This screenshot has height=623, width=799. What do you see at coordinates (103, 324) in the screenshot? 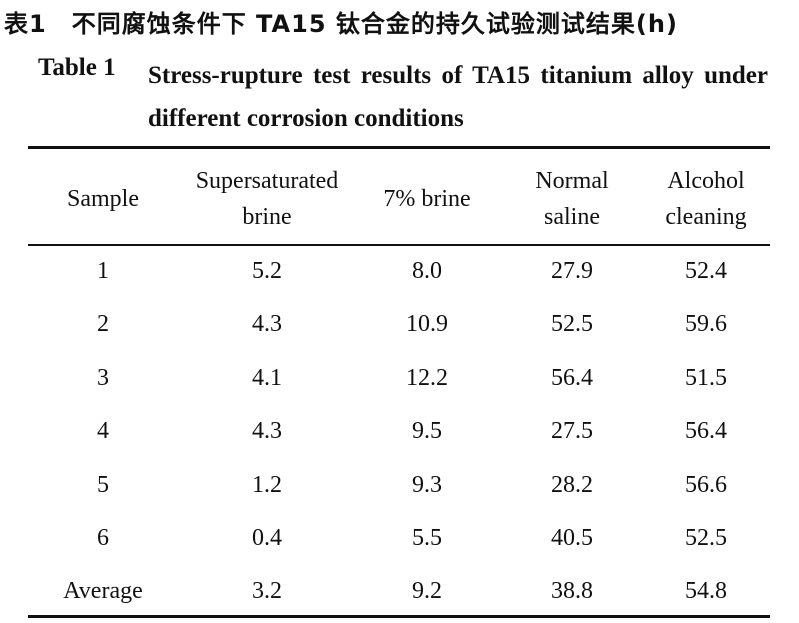
I see `table-cell: 2` at bounding box center [103, 324].